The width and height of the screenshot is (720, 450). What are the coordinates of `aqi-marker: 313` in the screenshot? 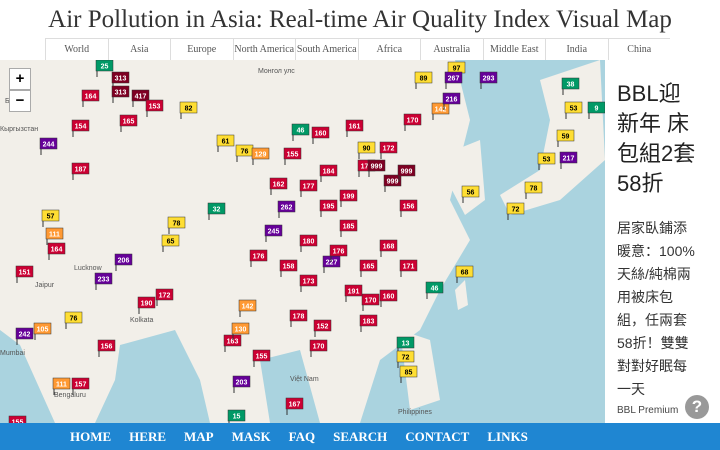 It's located at (120, 94).